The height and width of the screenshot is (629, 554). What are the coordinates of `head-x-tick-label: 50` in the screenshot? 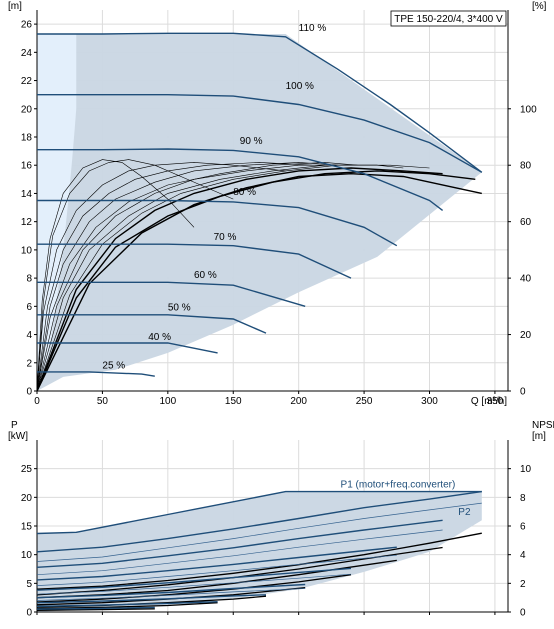 It's located at (103, 401).